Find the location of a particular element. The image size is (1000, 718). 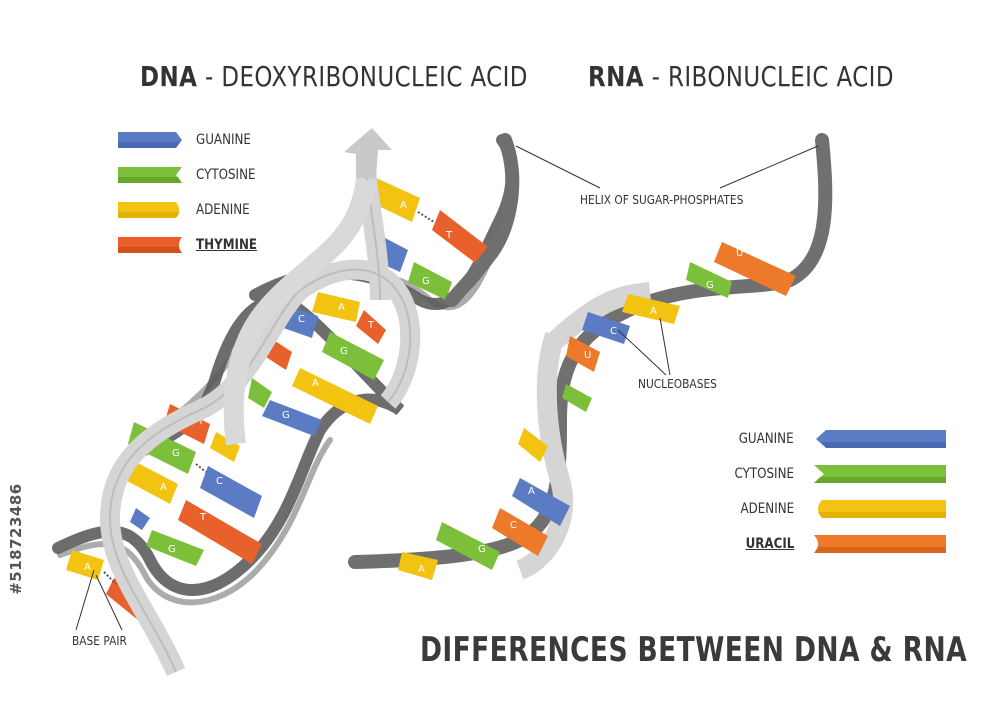

dna-title: DNA - DEOXYRIBONUCLEIC ACID is located at coordinates (334, 76).